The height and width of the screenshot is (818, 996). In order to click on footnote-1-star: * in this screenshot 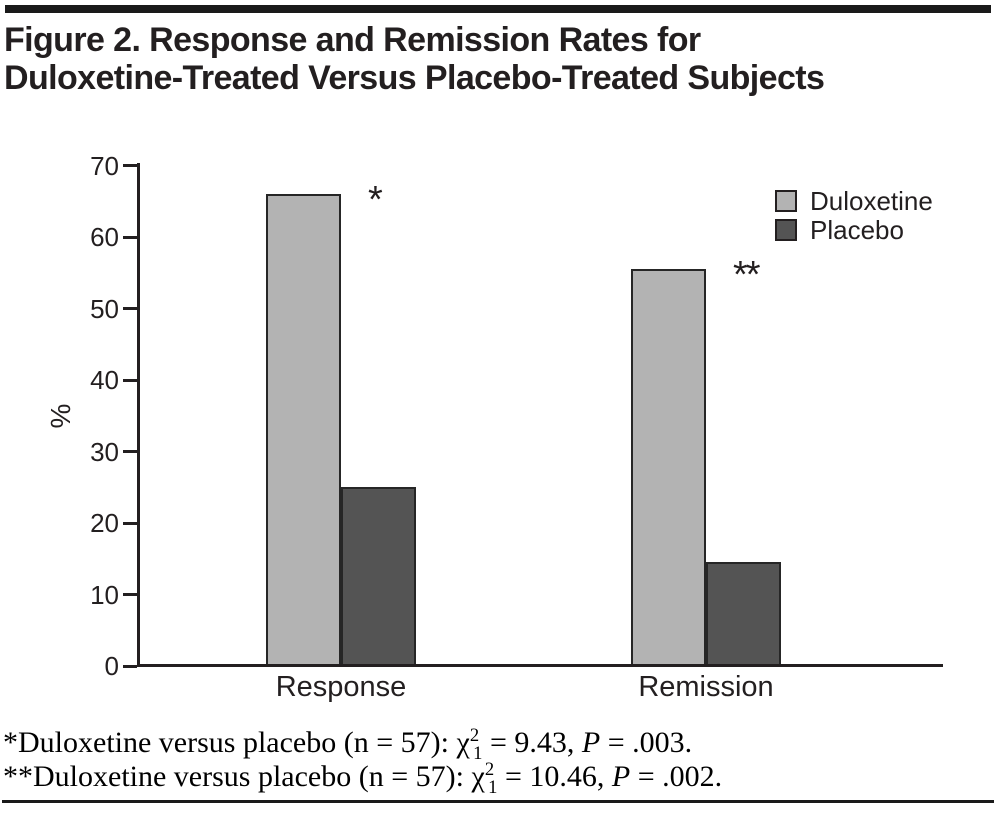, I will do `click(10, 742)`.